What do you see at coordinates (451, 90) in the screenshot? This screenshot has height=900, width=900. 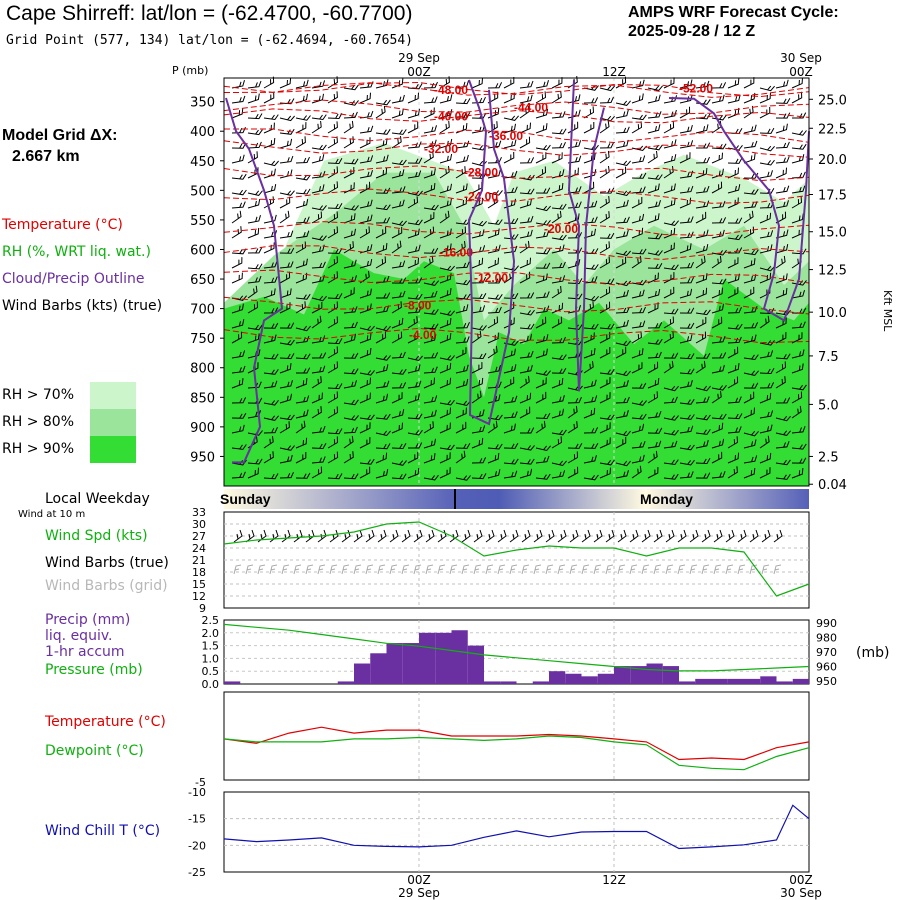 I see `temperature-contour-label: -48.00` at bounding box center [451, 90].